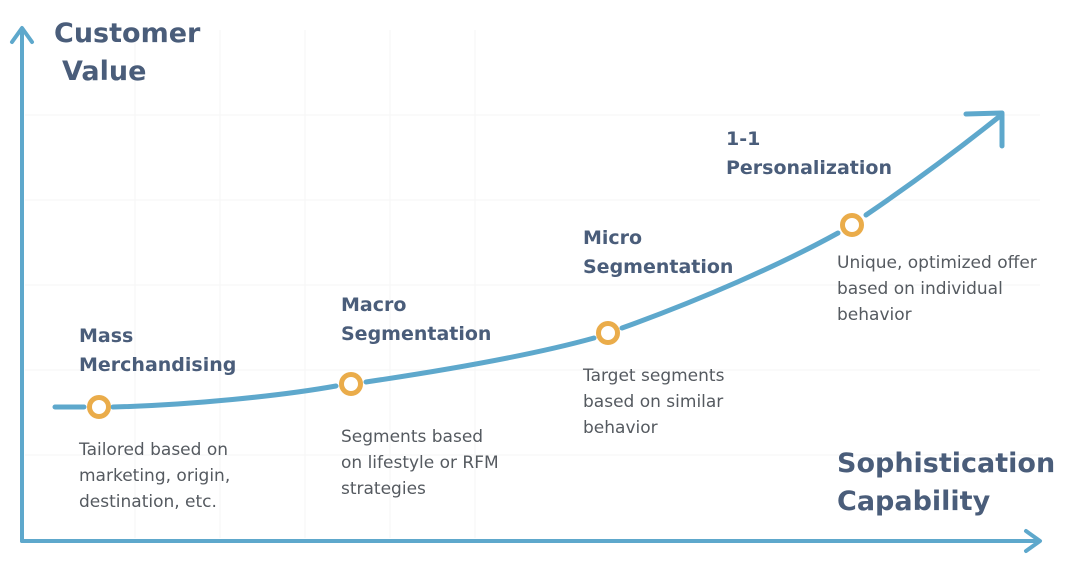 This screenshot has width=1078, height=564. What do you see at coordinates (127, 33) in the screenshot?
I see `y-axis-title-line1: Customer` at bounding box center [127, 33].